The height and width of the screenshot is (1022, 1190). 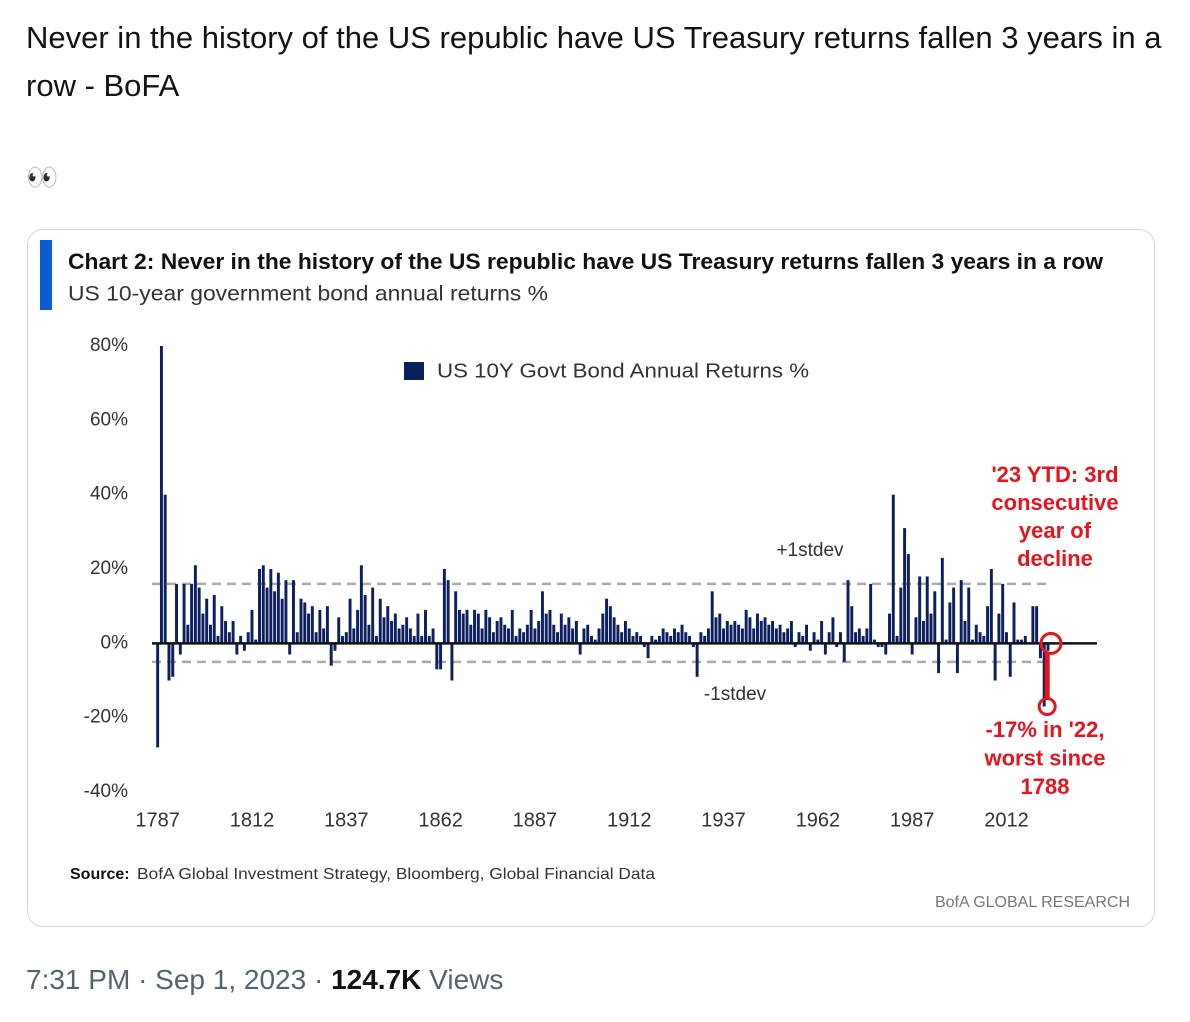 What do you see at coordinates (1045, 786) in the screenshot?
I see `annotation: 1788` at bounding box center [1045, 786].